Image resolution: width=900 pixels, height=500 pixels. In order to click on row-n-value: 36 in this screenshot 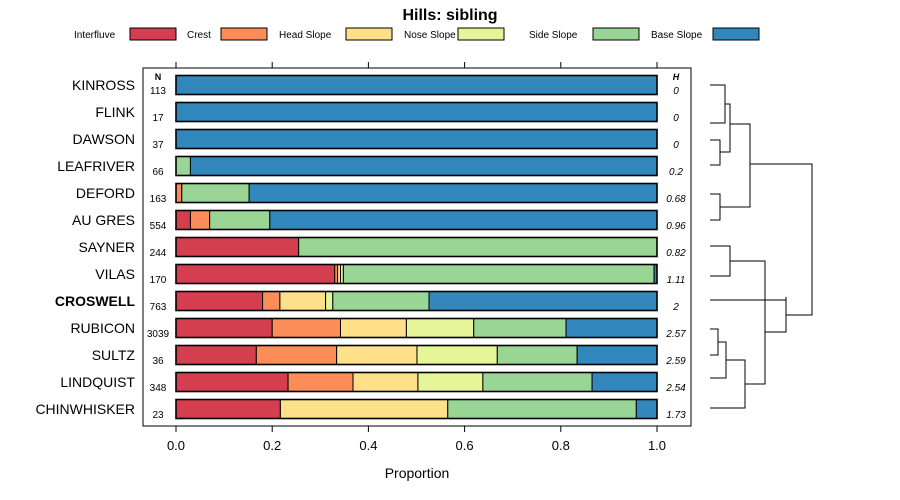, I will do `click(158, 361)`.